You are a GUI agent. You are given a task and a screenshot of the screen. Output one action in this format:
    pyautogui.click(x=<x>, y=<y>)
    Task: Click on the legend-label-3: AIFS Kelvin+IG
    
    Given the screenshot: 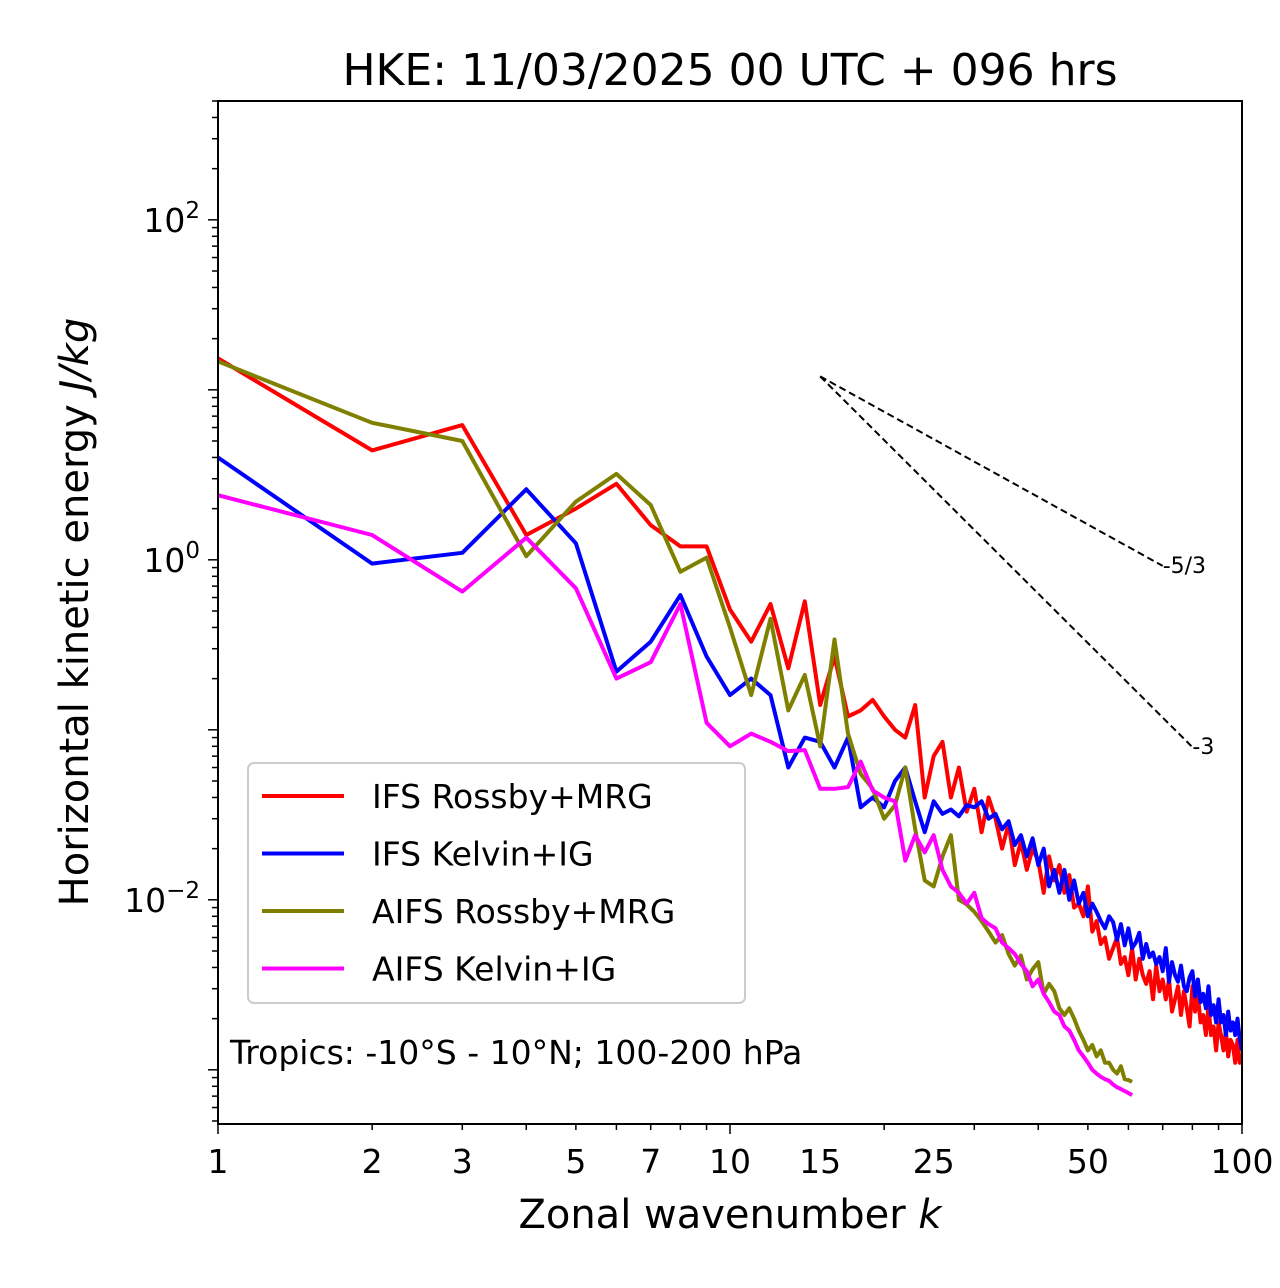 What is the action you would take?
    pyautogui.click(x=494, y=969)
    